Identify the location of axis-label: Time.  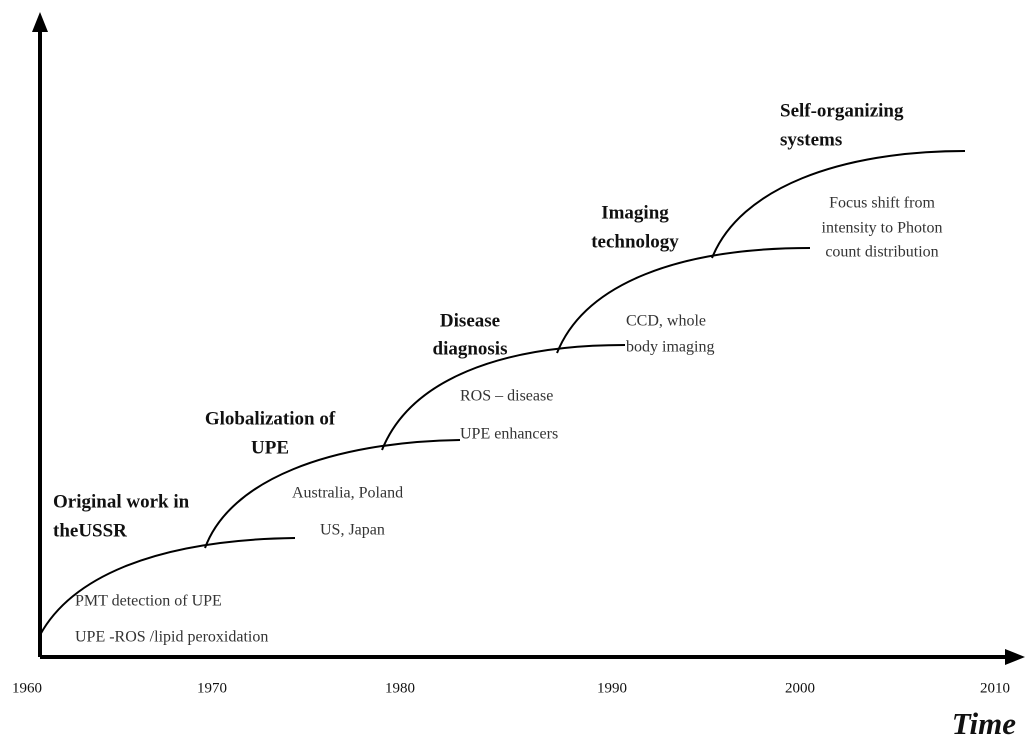
(984, 723).